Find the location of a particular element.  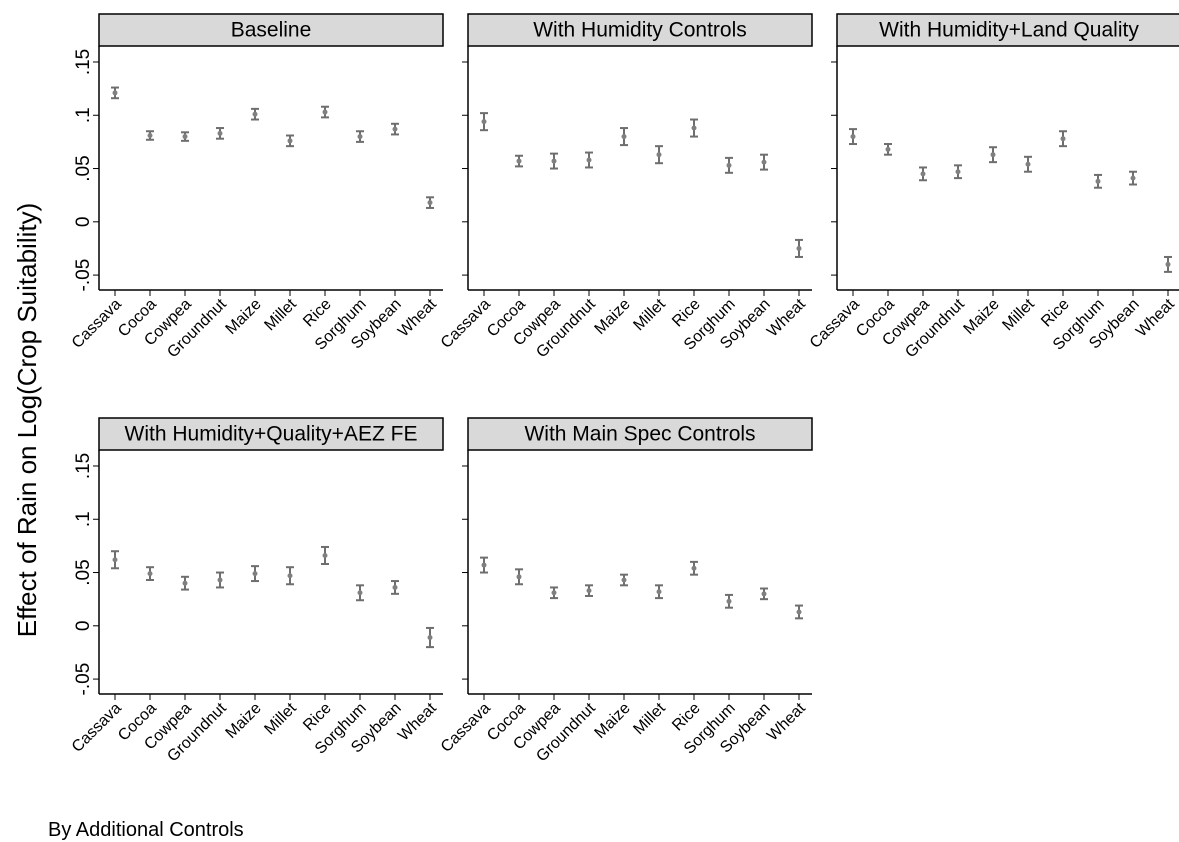

panel-title: With Humidity+Land Quality is located at coordinates (1009, 30).